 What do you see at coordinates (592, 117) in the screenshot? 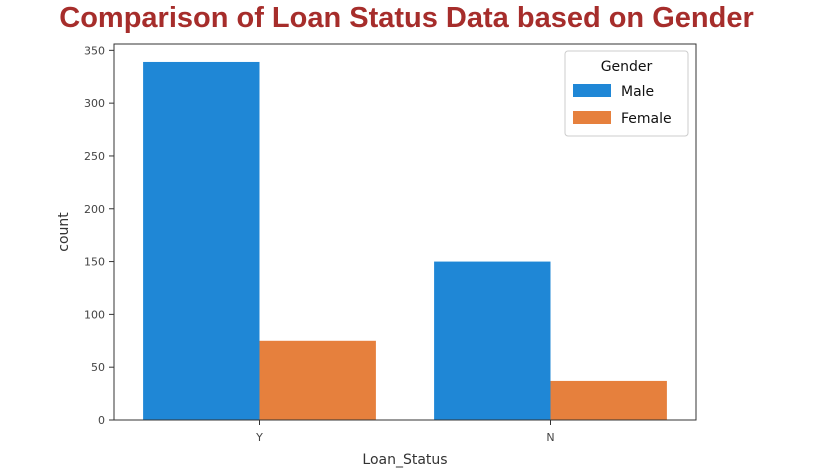
I see `legend-swatch-female` at bounding box center [592, 117].